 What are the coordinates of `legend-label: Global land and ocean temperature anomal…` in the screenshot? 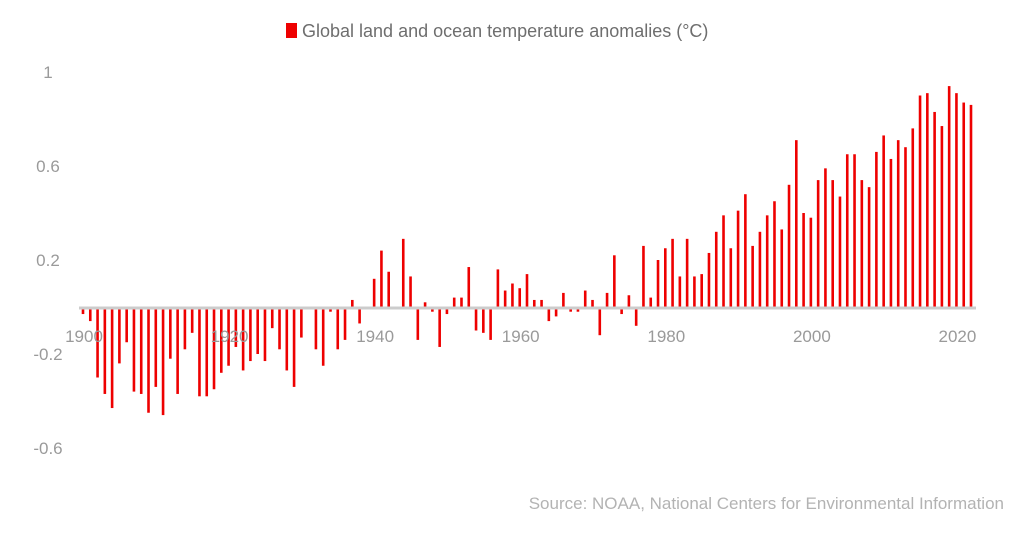 It's located at (505, 31).